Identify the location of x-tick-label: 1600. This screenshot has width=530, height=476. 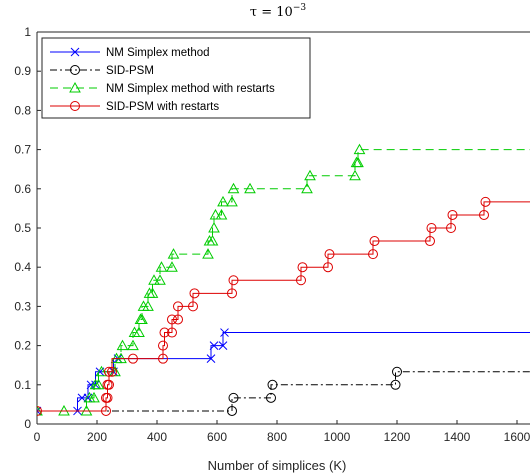
(517, 437).